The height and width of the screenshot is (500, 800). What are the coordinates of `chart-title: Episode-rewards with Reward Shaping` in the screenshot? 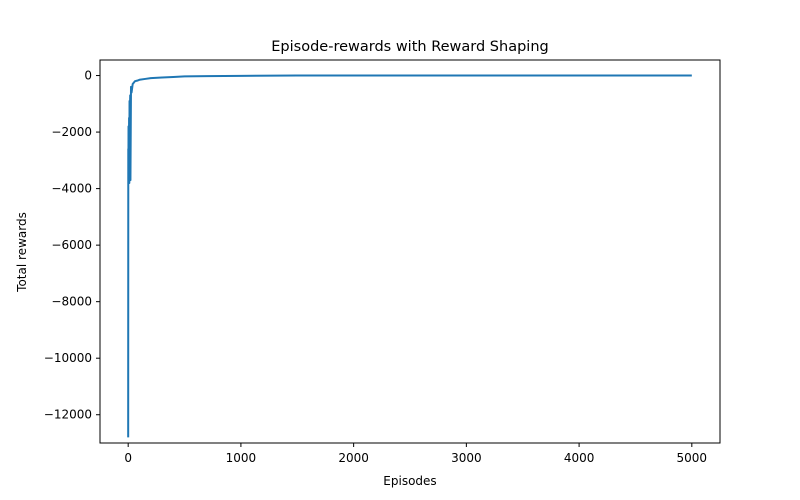 It's located at (409, 47).